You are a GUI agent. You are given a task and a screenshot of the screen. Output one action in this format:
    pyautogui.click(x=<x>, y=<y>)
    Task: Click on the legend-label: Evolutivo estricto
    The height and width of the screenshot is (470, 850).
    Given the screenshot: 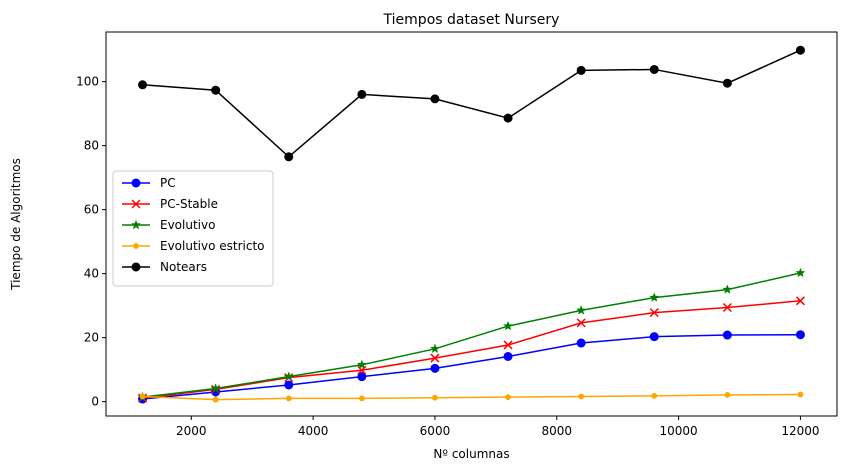 What is the action you would take?
    pyautogui.click(x=212, y=246)
    